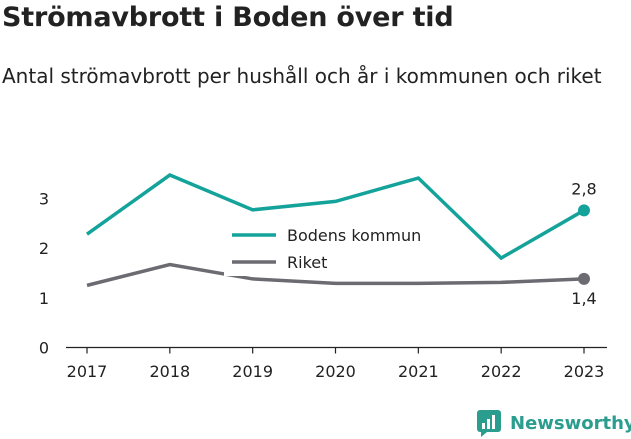  What do you see at coordinates (44, 198) in the screenshot?
I see `y-tick-label: 3` at bounding box center [44, 198].